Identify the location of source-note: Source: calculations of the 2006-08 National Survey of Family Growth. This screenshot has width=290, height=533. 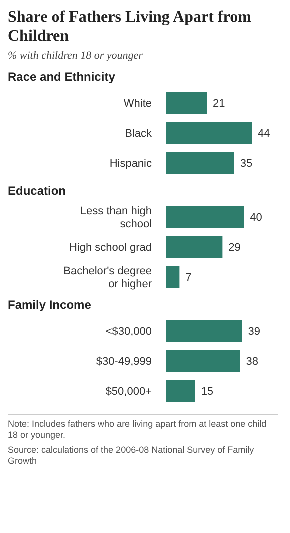
(132, 456).